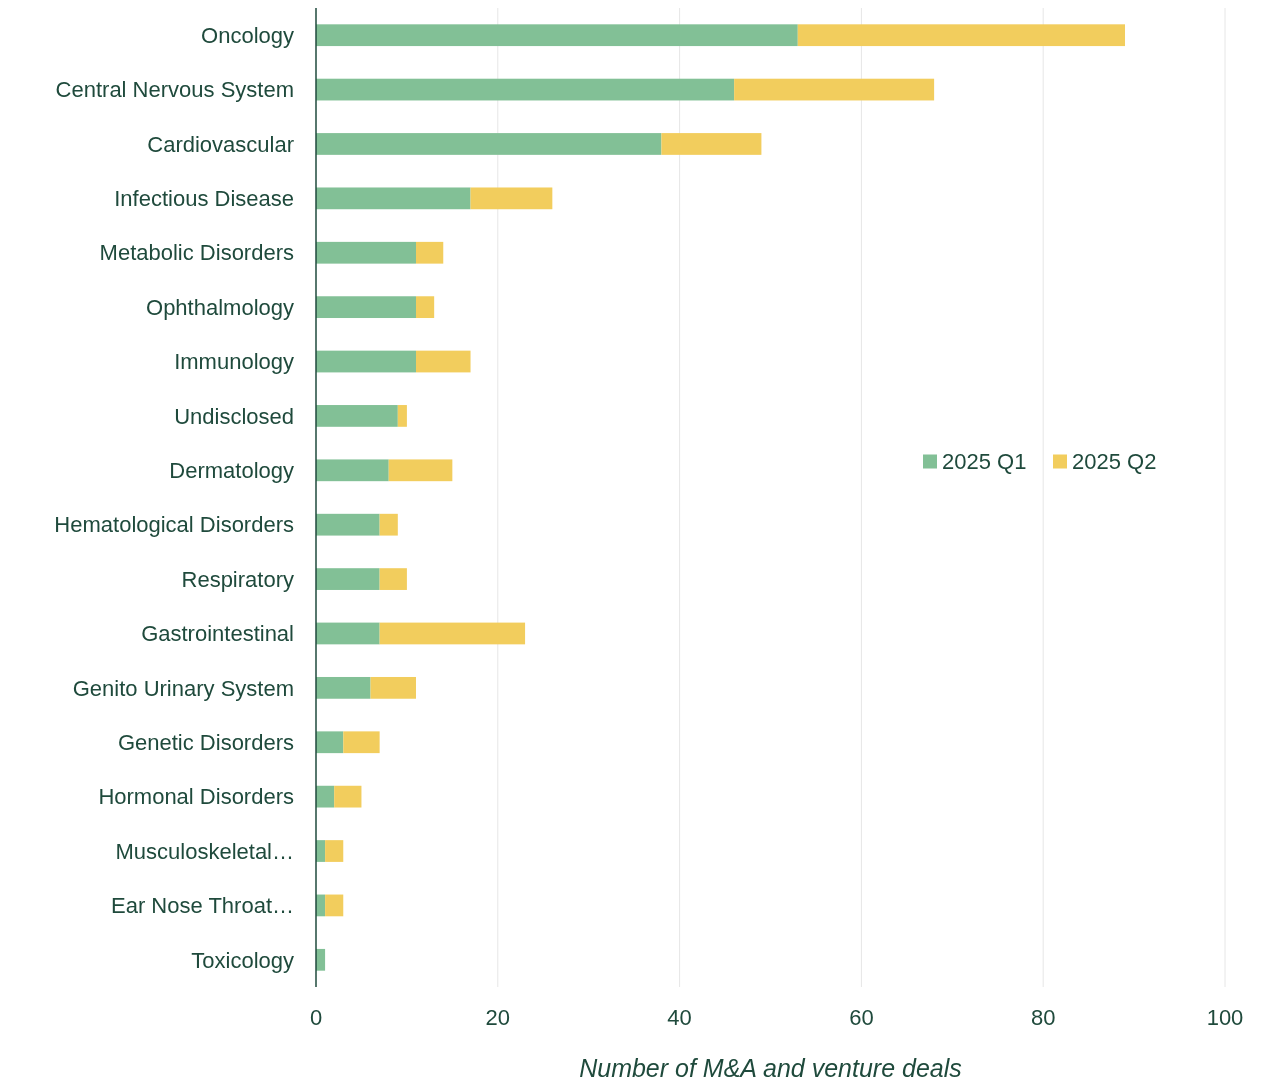  Describe the element at coordinates (237, 579) in the screenshot. I see `y-tick-label: Respiratory` at that location.